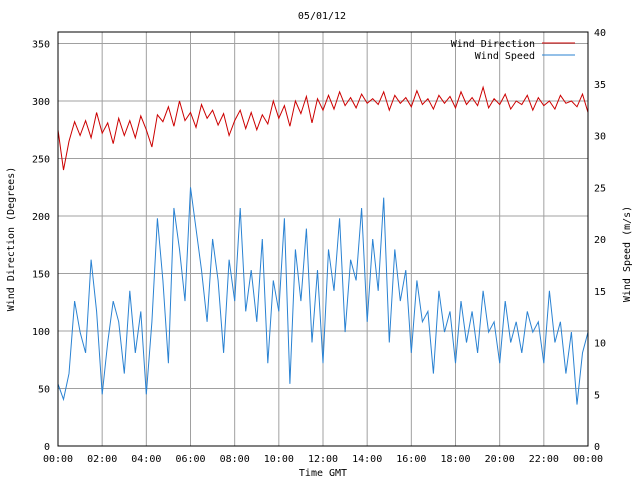  What do you see at coordinates (455, 459) in the screenshot?
I see `x-tick-label: 18:00` at bounding box center [455, 459].